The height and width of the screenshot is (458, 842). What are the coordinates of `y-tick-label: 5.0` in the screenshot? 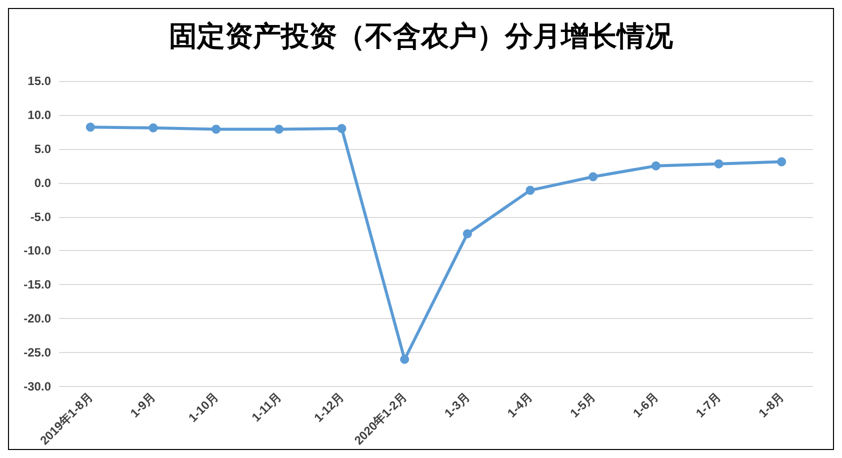 It's located at (43, 149).